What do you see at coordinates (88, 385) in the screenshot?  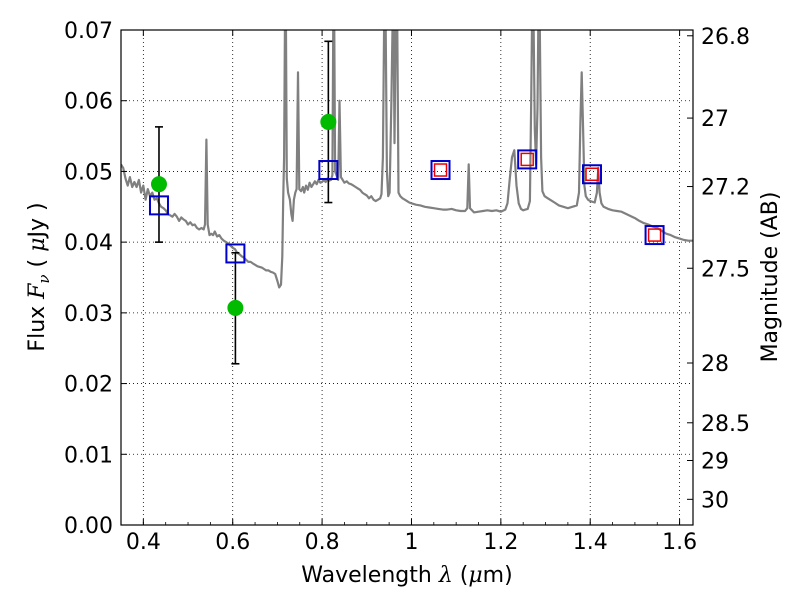 I see `y-tick-label: 0.02` at bounding box center [88, 385].